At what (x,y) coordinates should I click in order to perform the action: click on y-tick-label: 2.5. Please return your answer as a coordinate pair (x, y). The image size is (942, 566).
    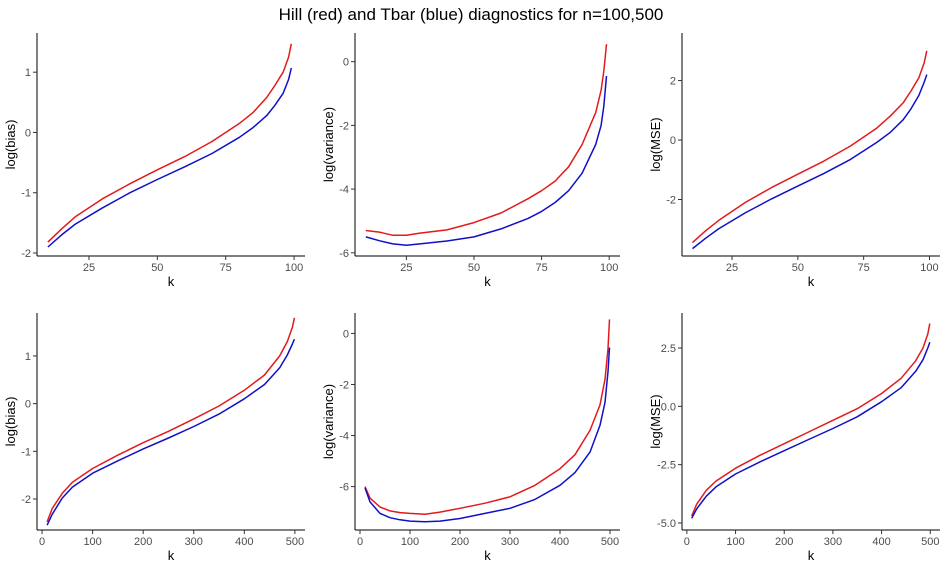
    Looking at the image, I should click on (668, 349).